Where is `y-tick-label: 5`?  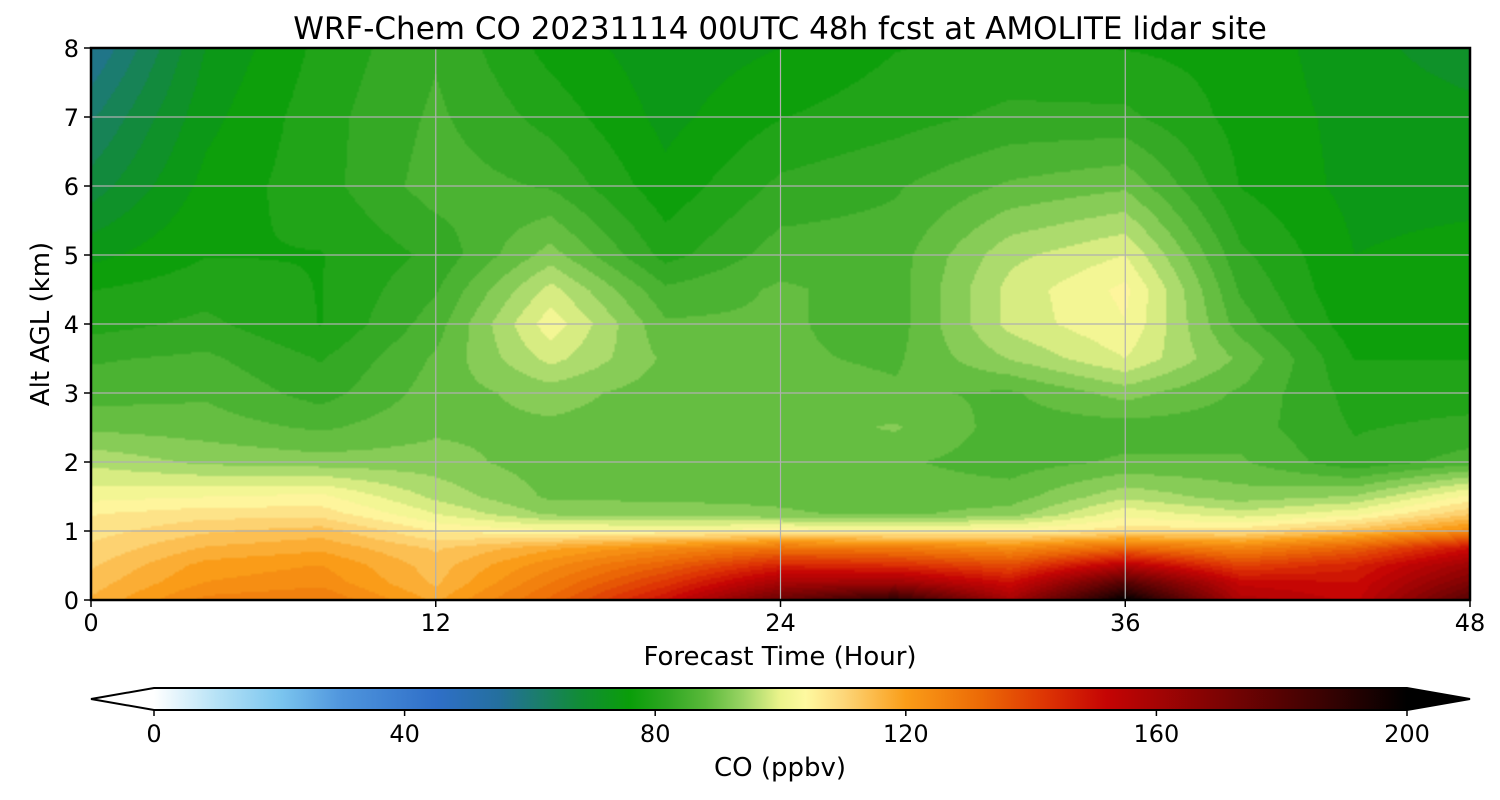
y-tick-label: 5 is located at coordinates (71, 256).